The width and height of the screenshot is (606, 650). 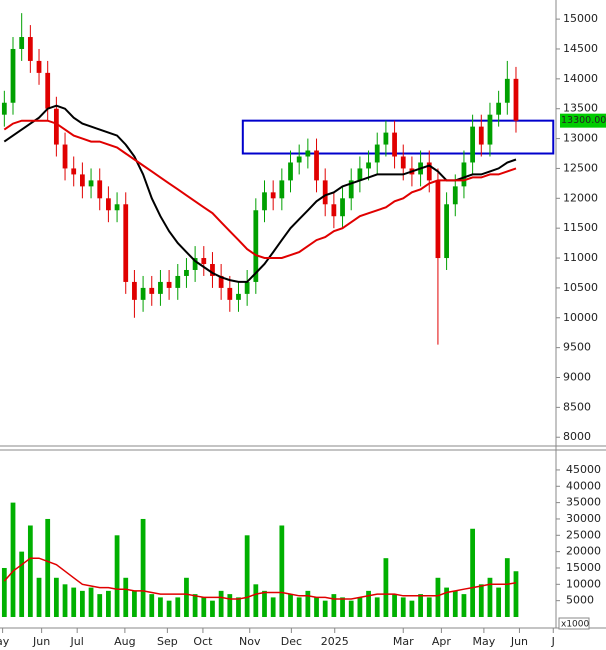 What do you see at coordinates (580, 257) in the screenshot?
I see `y-tick-label: 11000` at bounding box center [580, 257].